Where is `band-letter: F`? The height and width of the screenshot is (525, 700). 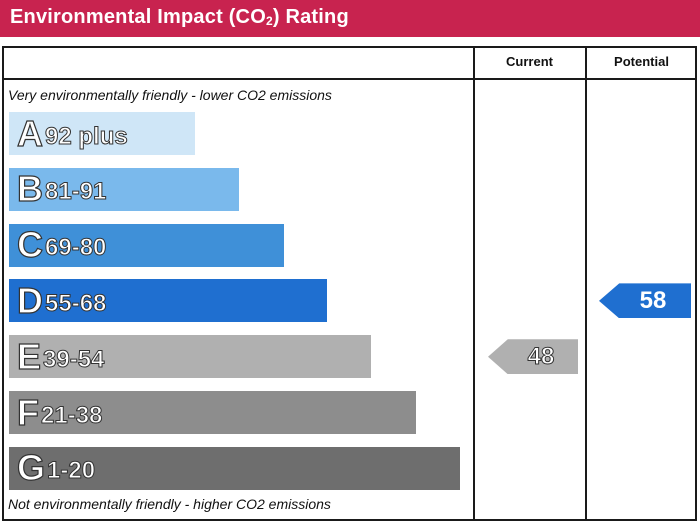 band-letter: F is located at coordinates (27, 412).